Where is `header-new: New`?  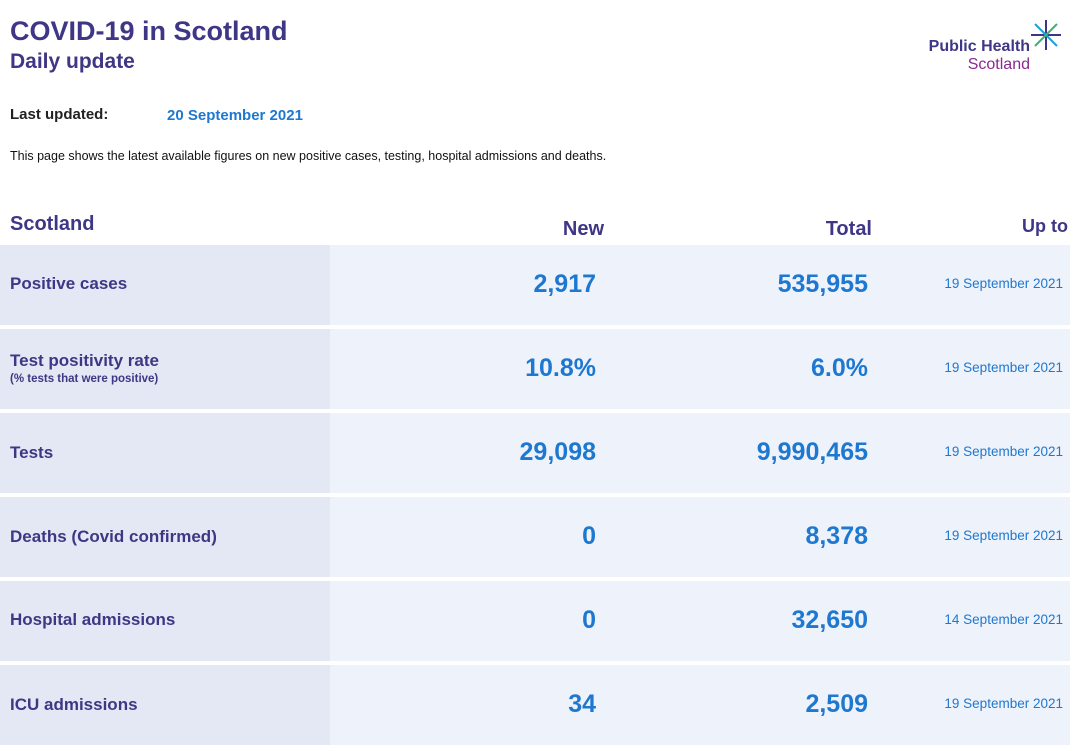
header-new: New is located at coordinates (583, 229).